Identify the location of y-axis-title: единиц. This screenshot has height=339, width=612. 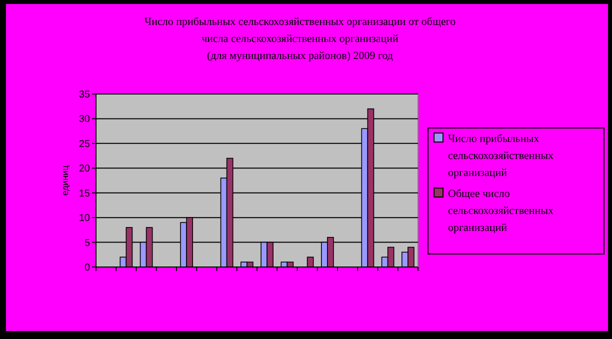
(65, 180).